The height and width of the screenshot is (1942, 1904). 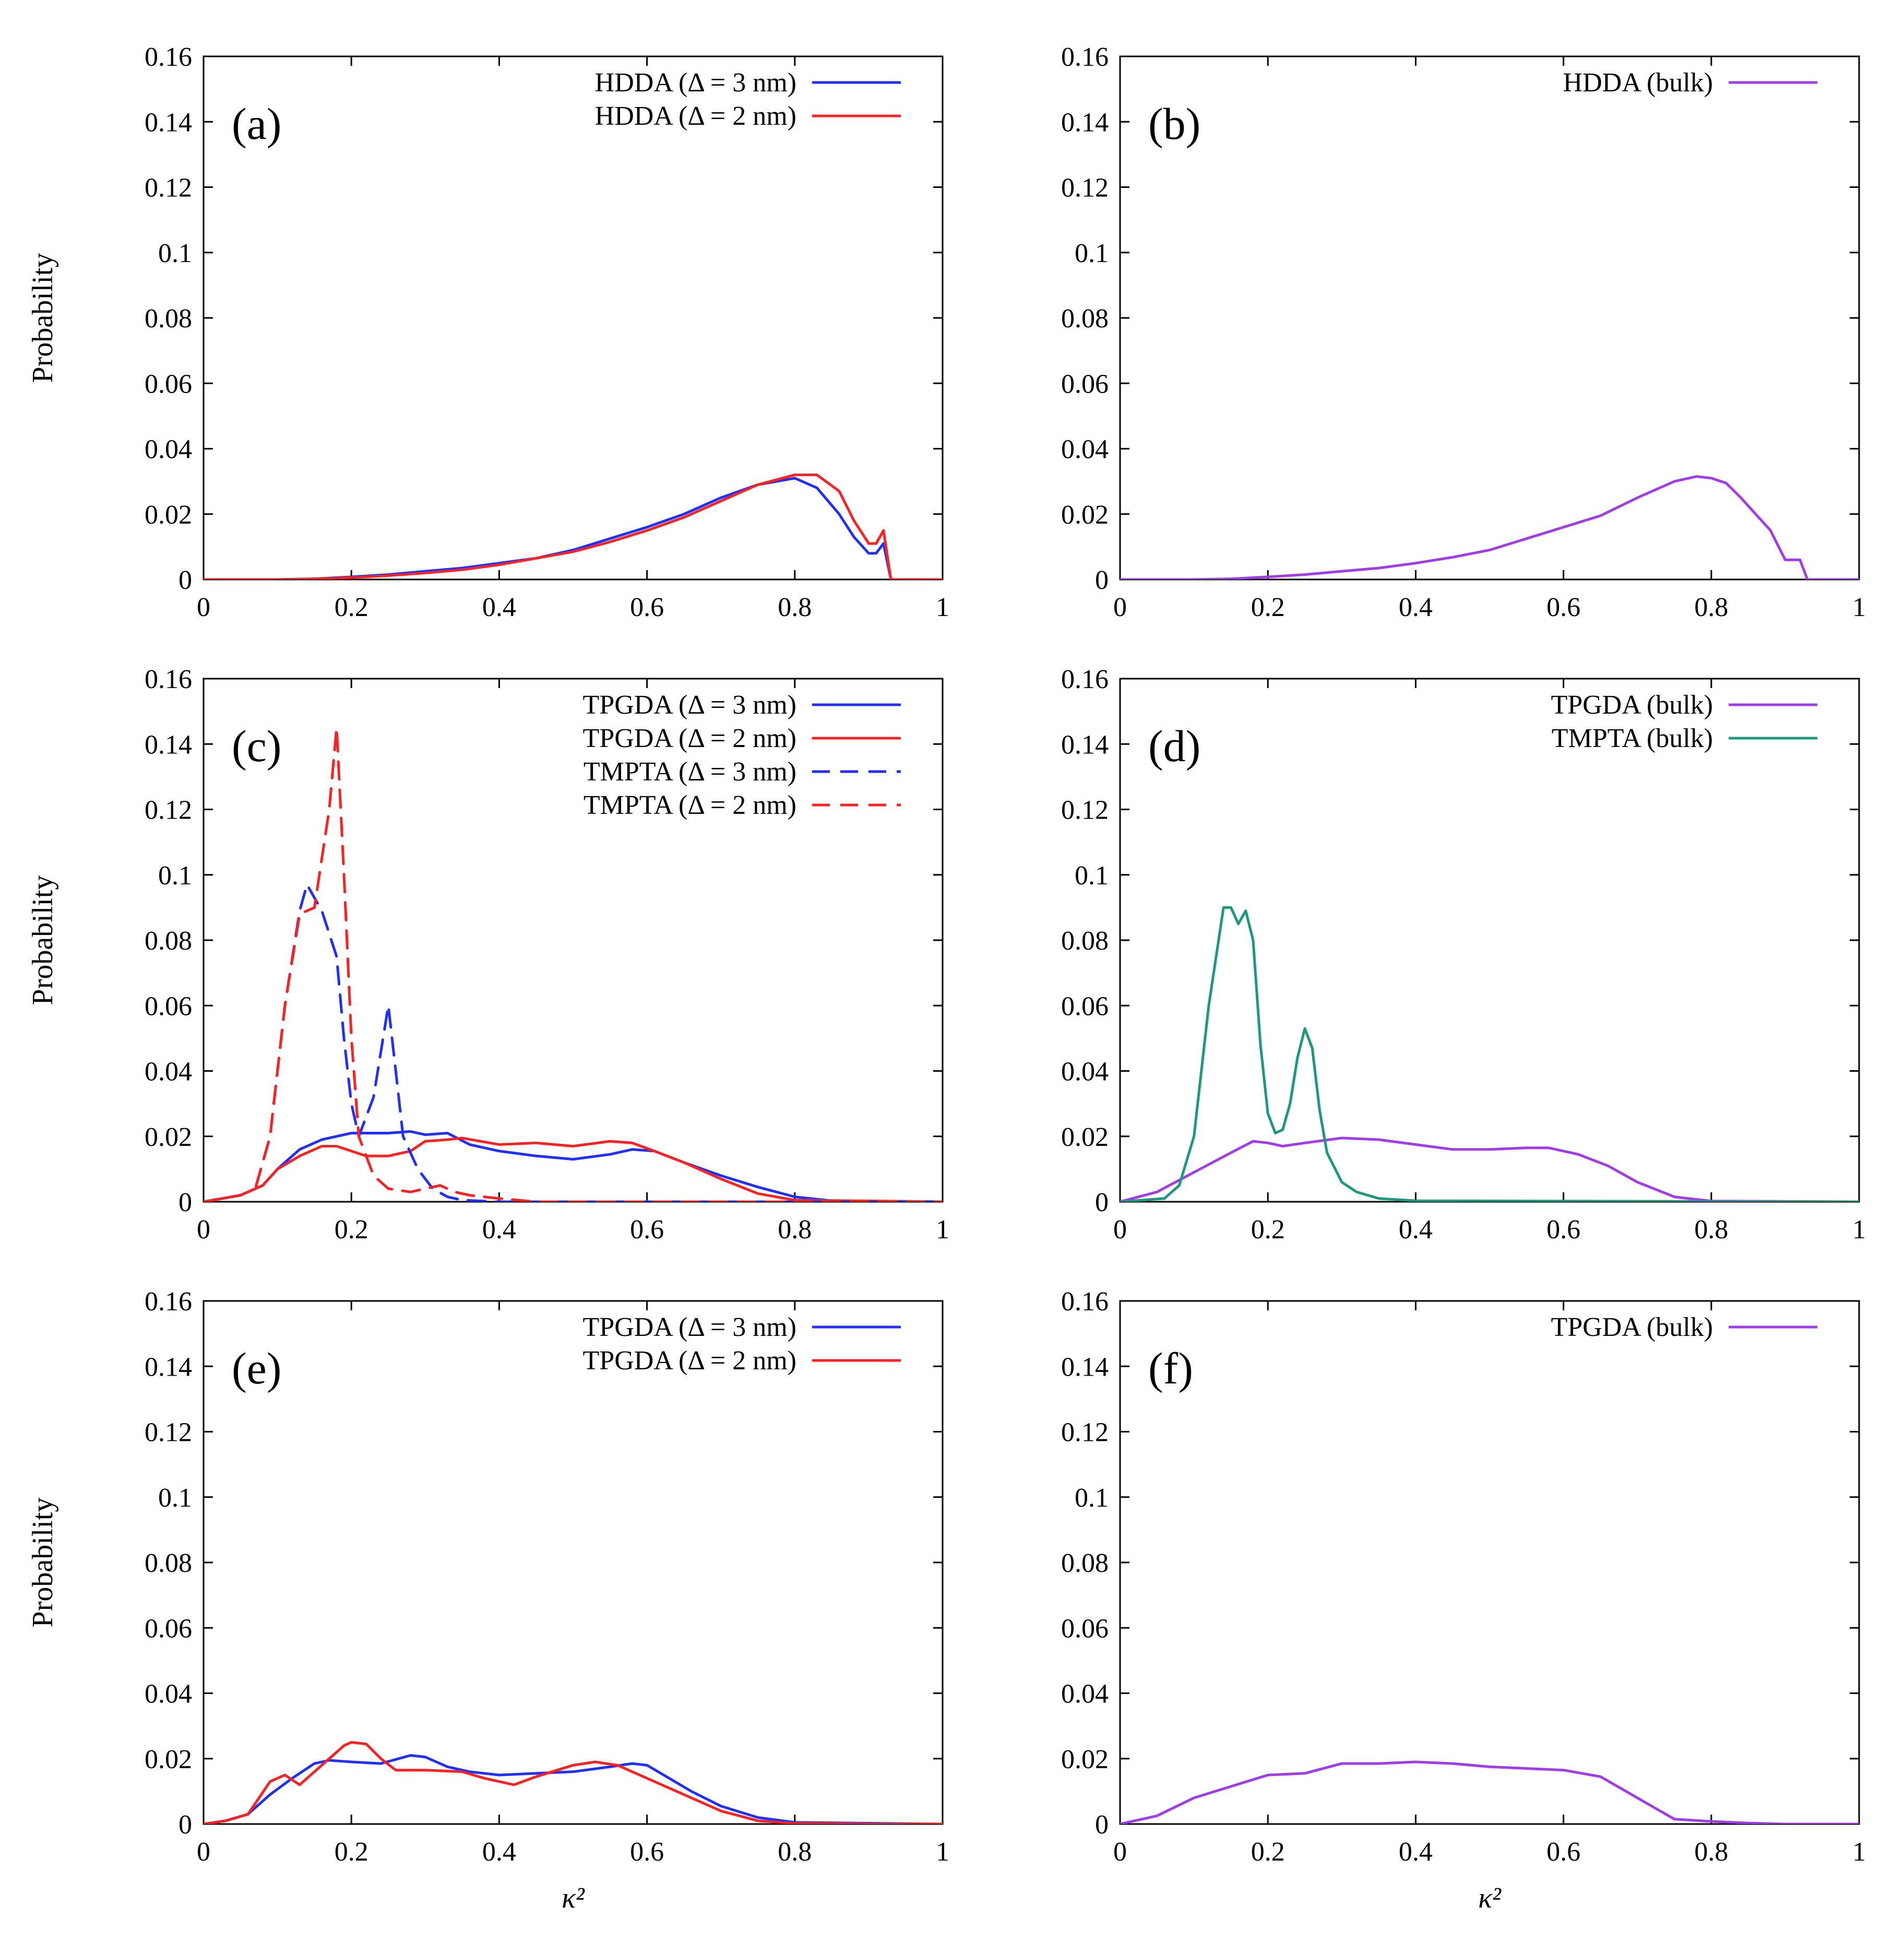 I want to click on legend-entry-2: TMPTA (Δ = 3 nm), so click(x=690, y=772).